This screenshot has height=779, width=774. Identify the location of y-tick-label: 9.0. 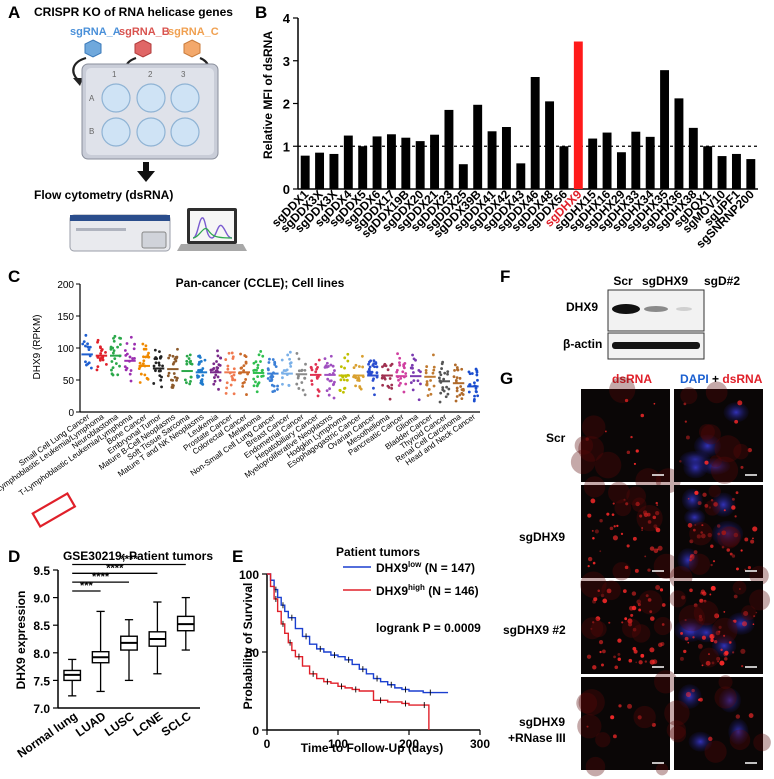
(41, 599).